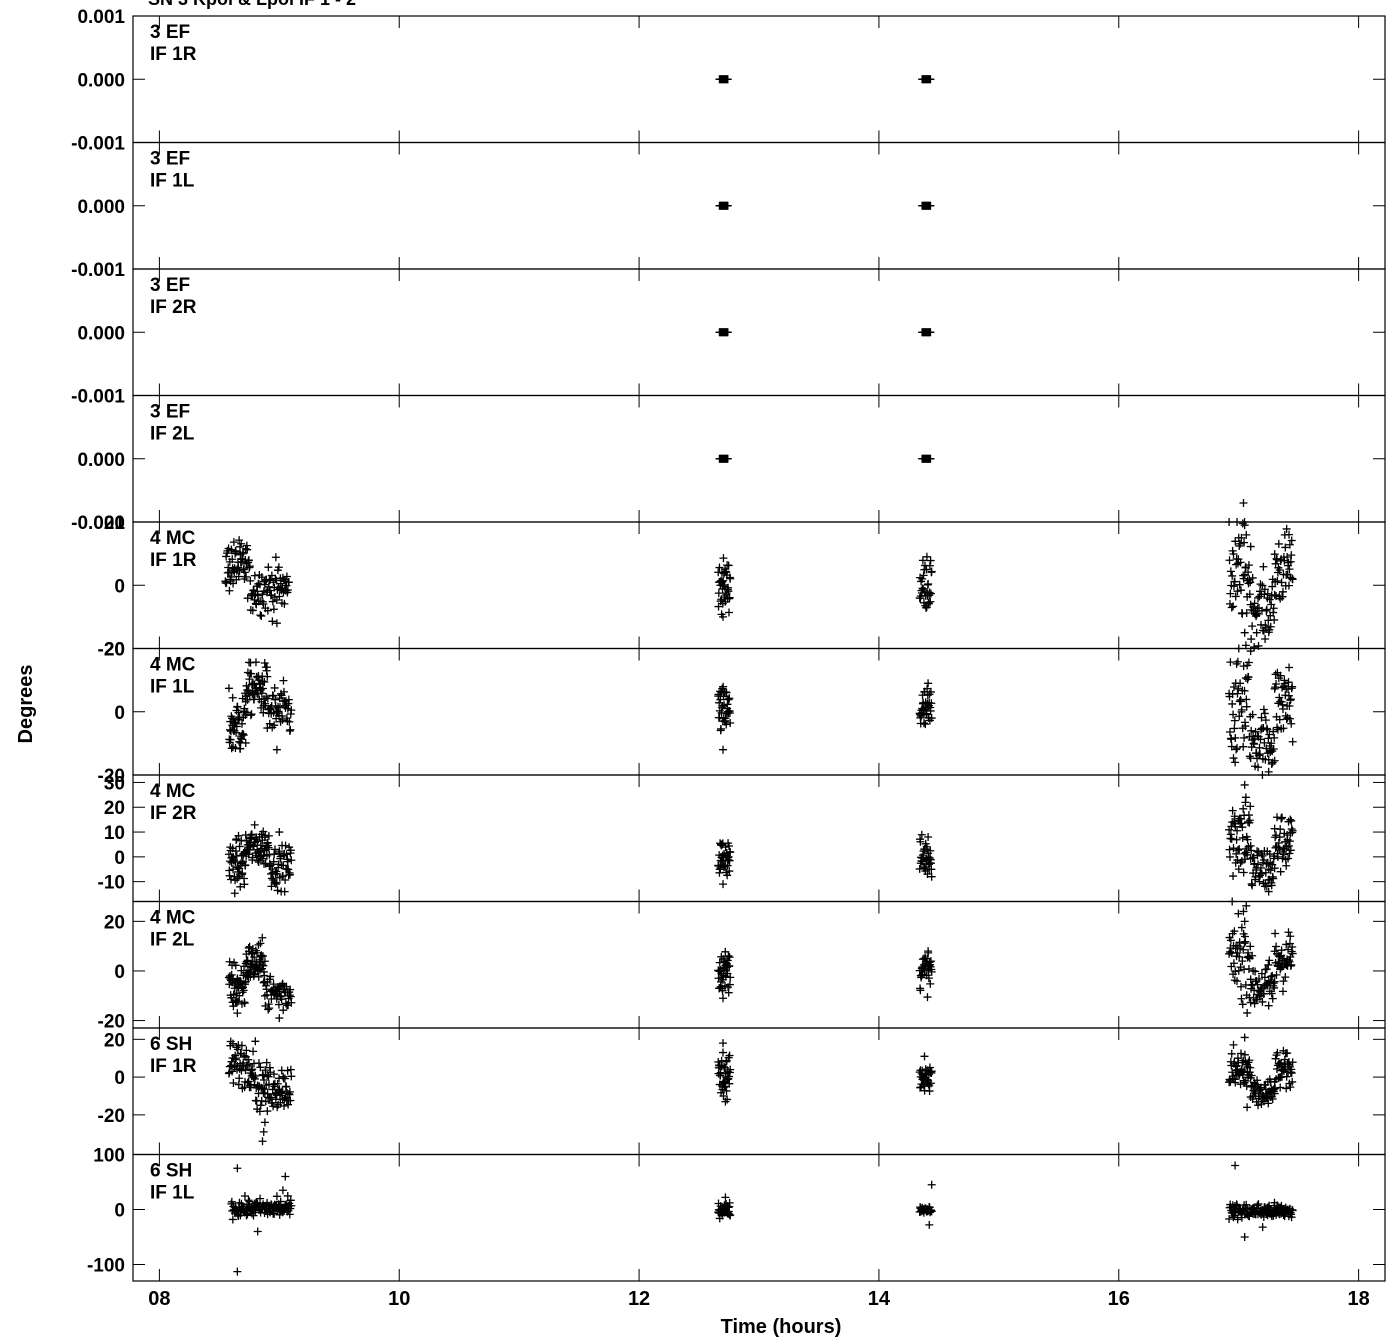  I want to click on panel-label-if: IF 1R, so click(173, 54).